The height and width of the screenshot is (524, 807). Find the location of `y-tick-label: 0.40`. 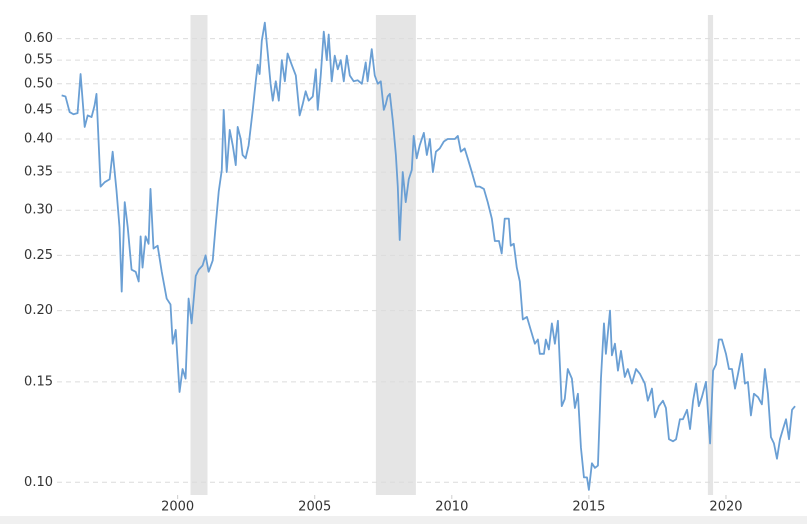

y-tick-label: 0.40 is located at coordinates (38, 139).